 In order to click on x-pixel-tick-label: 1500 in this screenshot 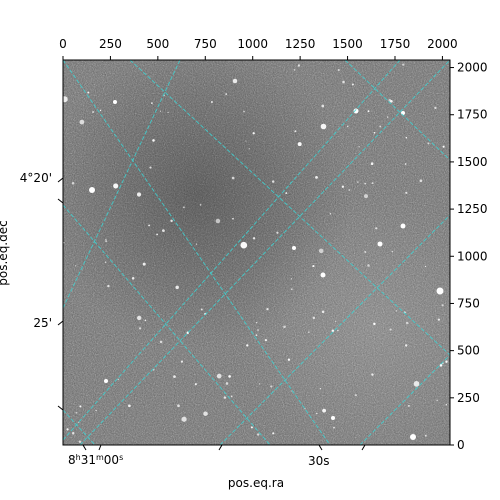, I will do `click(347, 44)`.